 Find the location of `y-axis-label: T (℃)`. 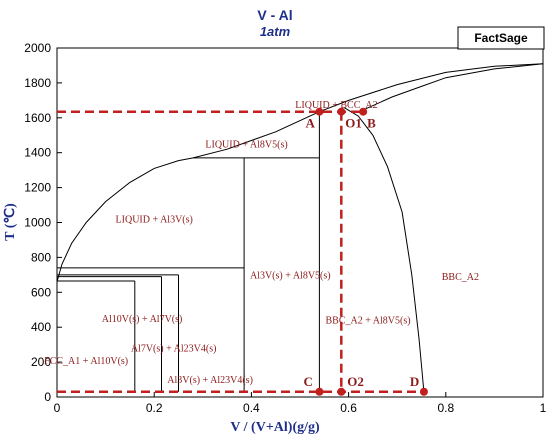

y-axis-label: T (℃) is located at coordinates (10, 222).